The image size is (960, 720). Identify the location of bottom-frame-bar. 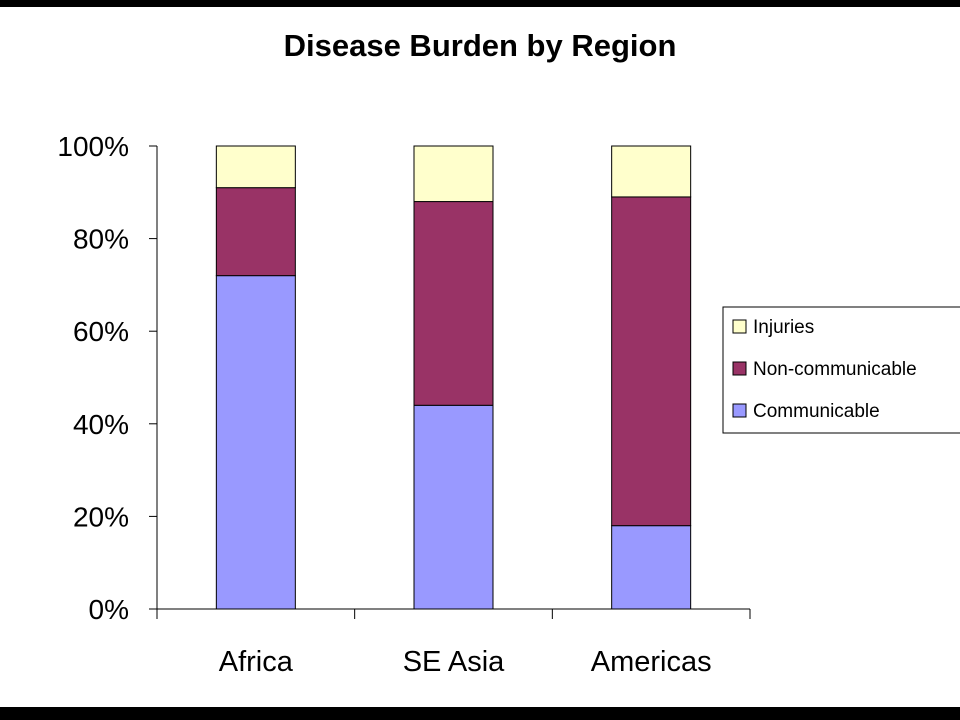
(480, 713).